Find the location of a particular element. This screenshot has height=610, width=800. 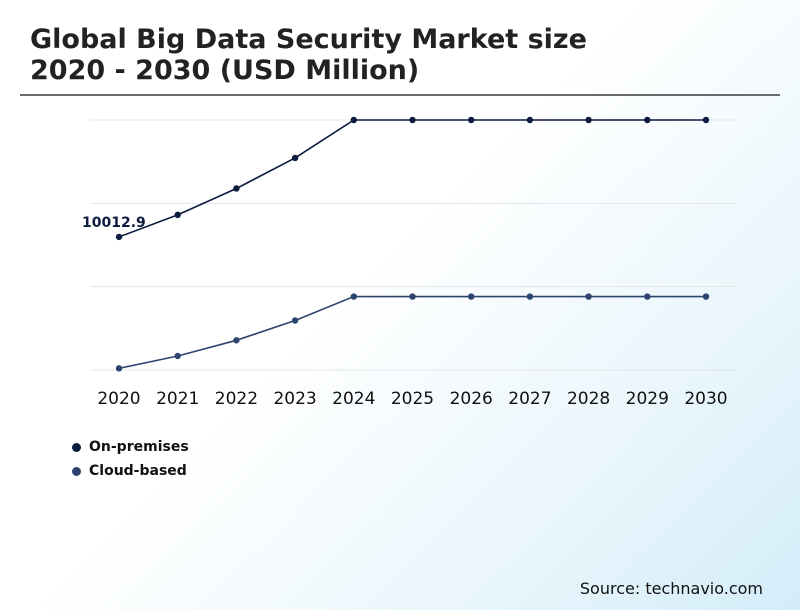

x-tick-label-2026: 2026 is located at coordinates (471, 399).